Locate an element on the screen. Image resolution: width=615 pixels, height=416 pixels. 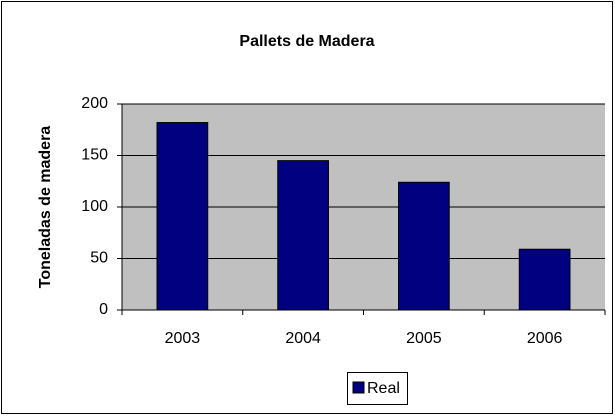
y-axis-label: Toneladas de madera is located at coordinates (45, 207).